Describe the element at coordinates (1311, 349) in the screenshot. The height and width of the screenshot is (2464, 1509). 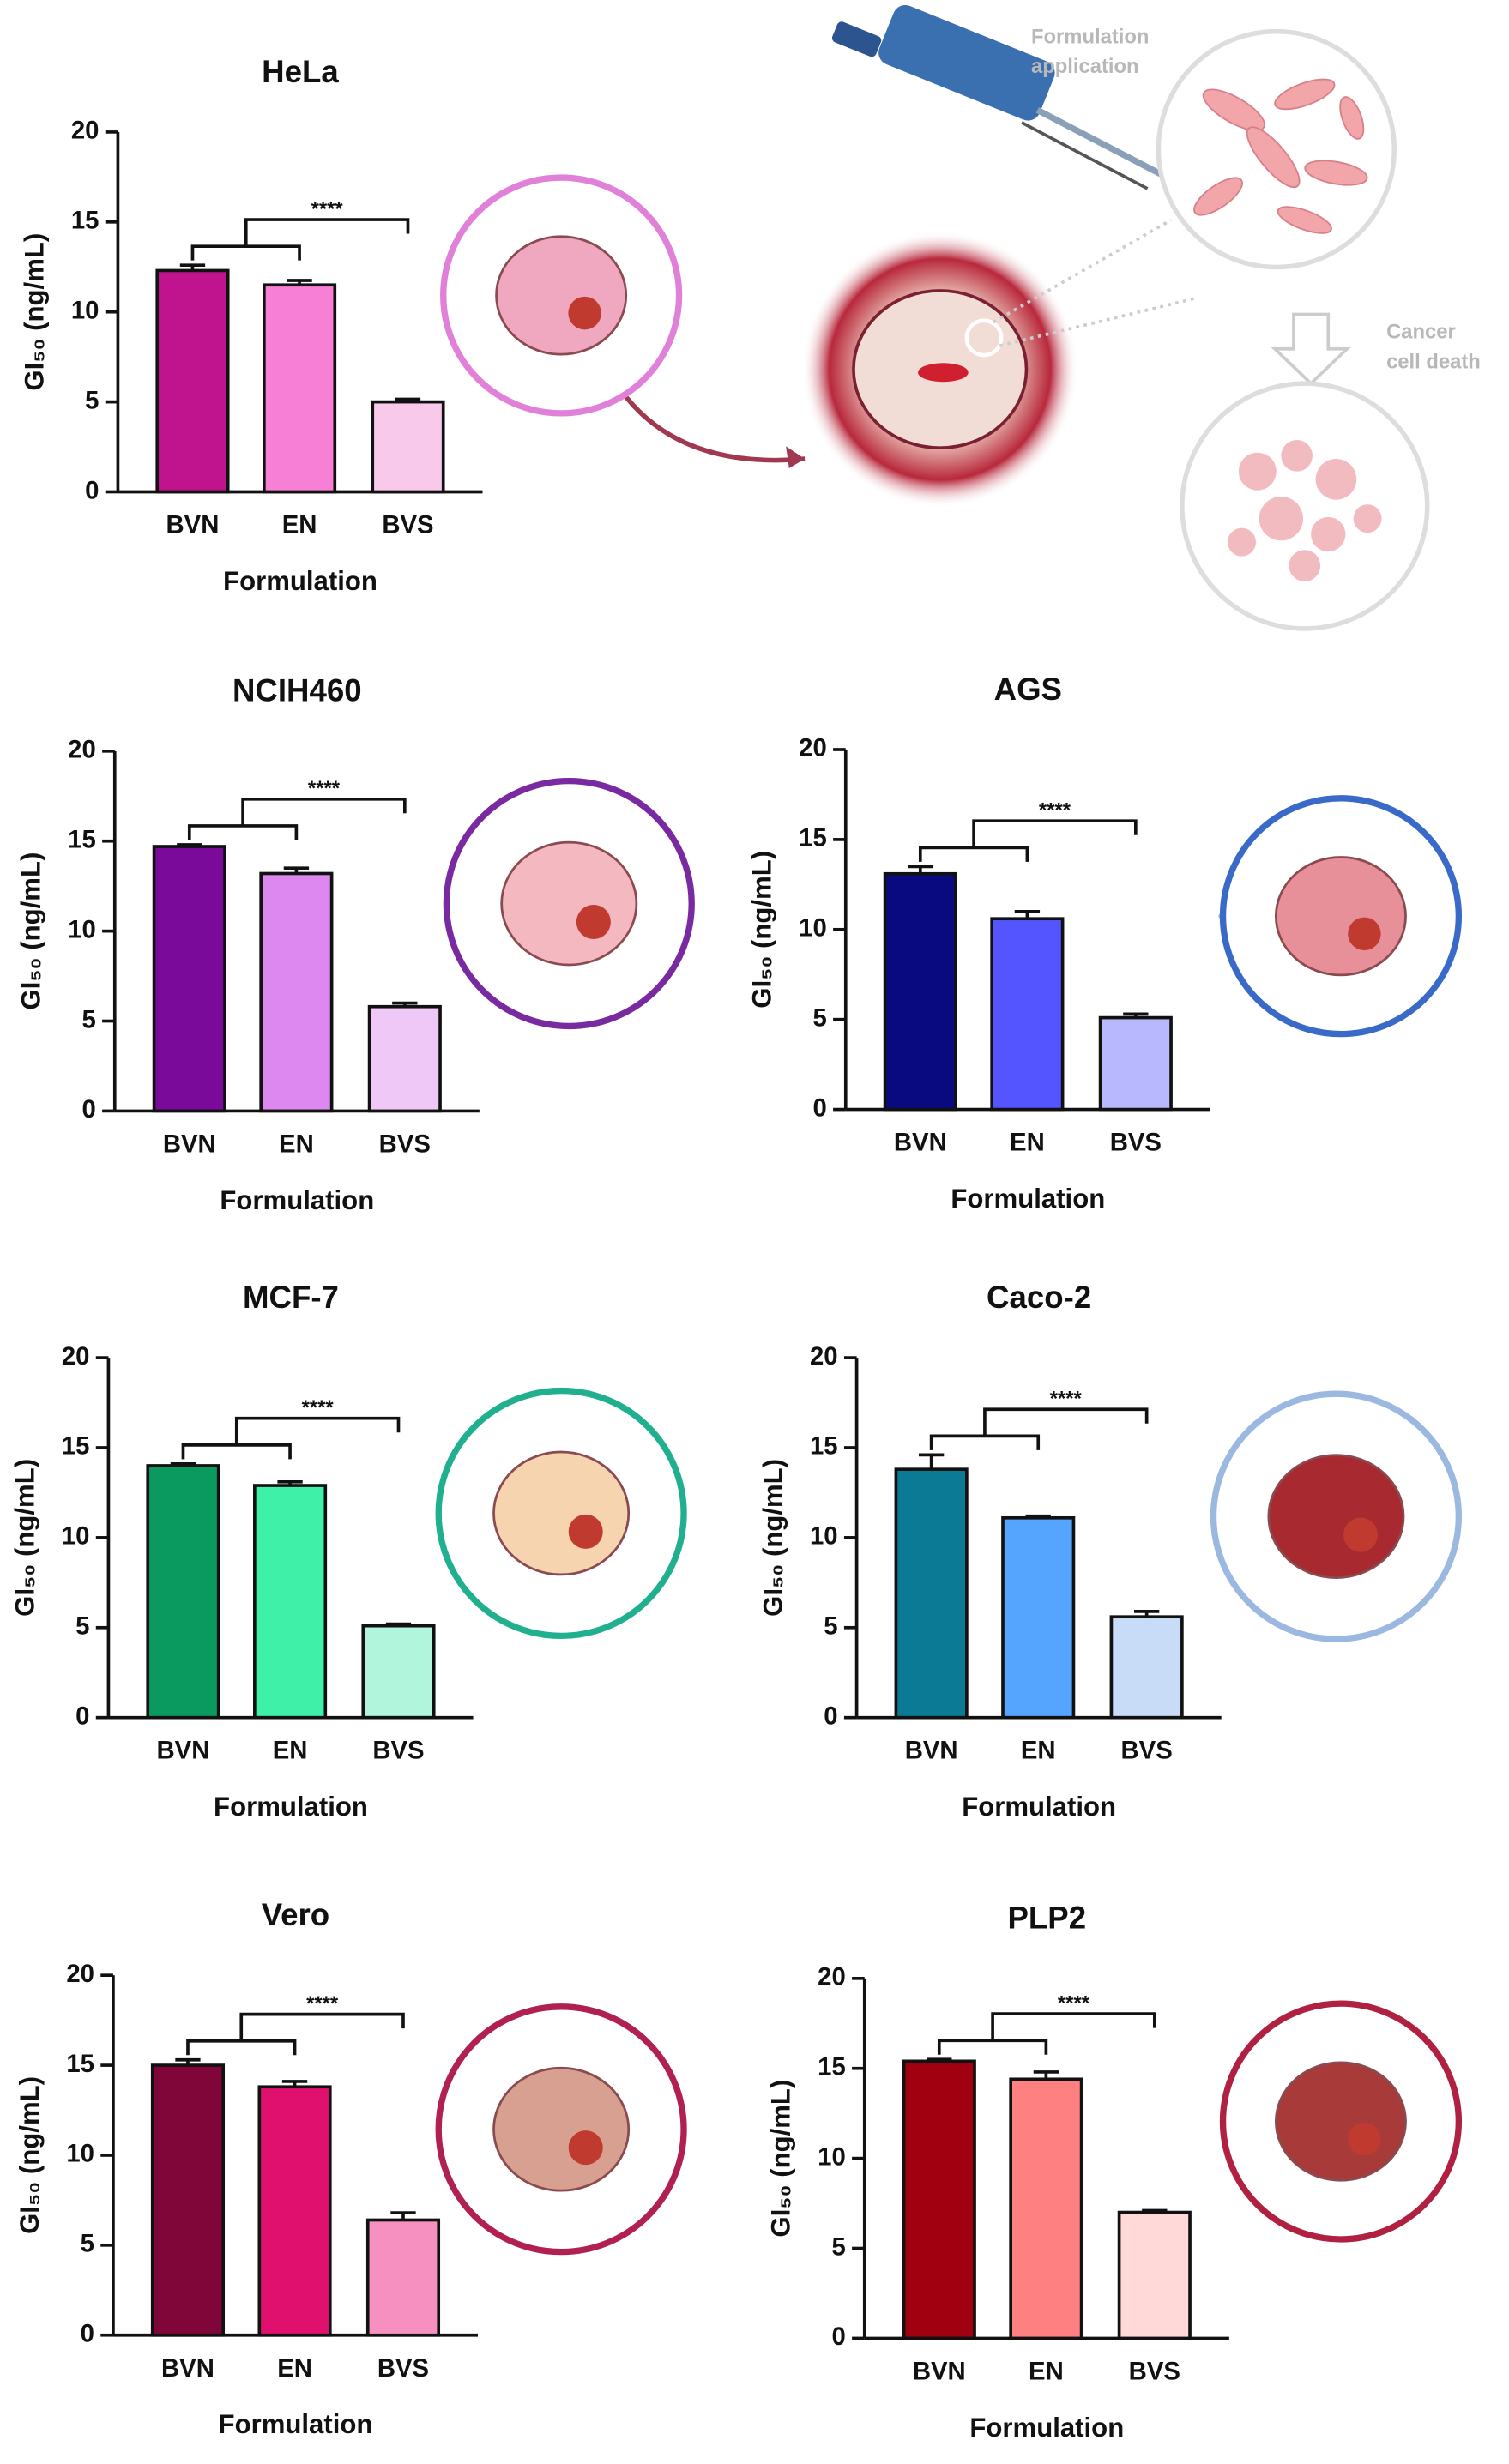
I see `down-arrow` at that location.